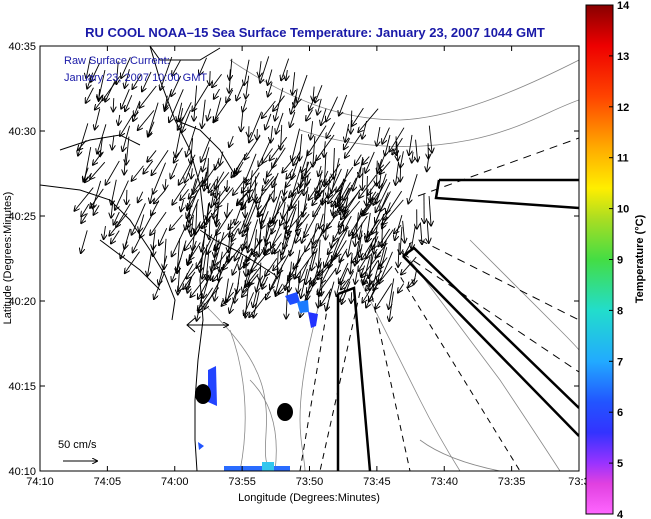 Image resolution: width=651 pixels, height=519 pixels. What do you see at coordinates (620, 311) in the screenshot?
I see `colorbar-tick-label: 8` at bounding box center [620, 311].